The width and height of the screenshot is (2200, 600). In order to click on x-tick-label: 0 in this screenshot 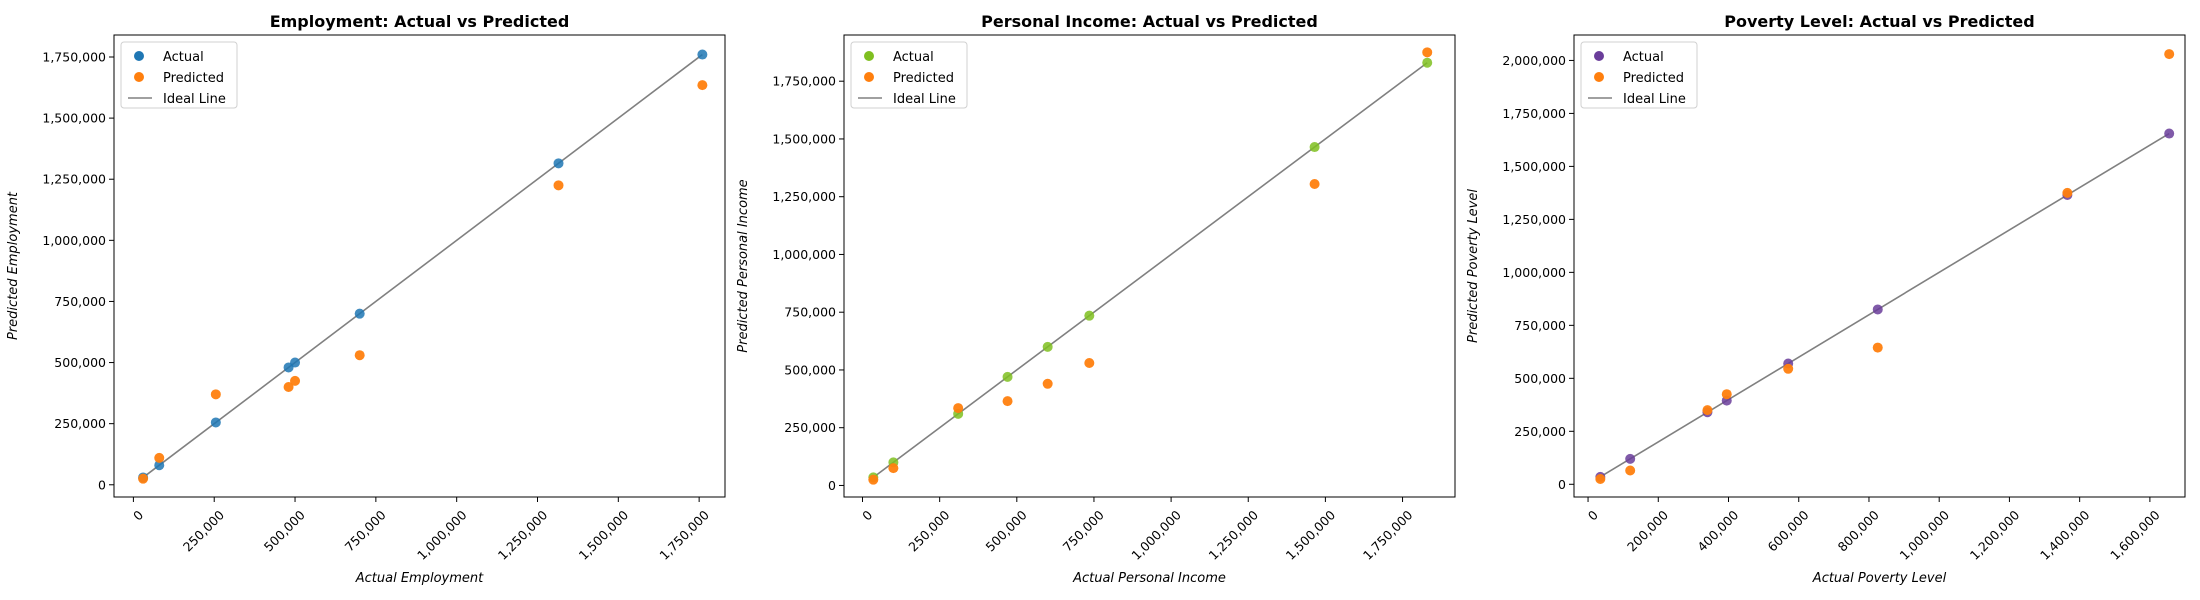, I will do `click(867, 515)`.